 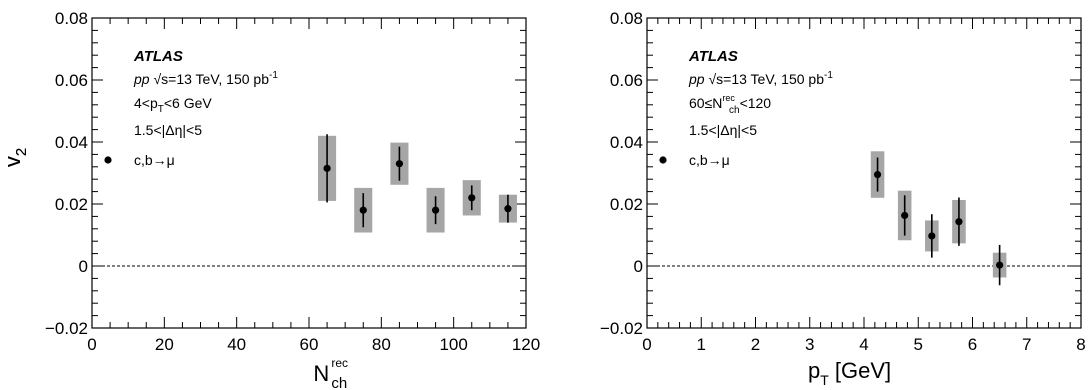 What do you see at coordinates (526, 344) in the screenshot?
I see `x-tick-label: 120` at bounding box center [526, 344].